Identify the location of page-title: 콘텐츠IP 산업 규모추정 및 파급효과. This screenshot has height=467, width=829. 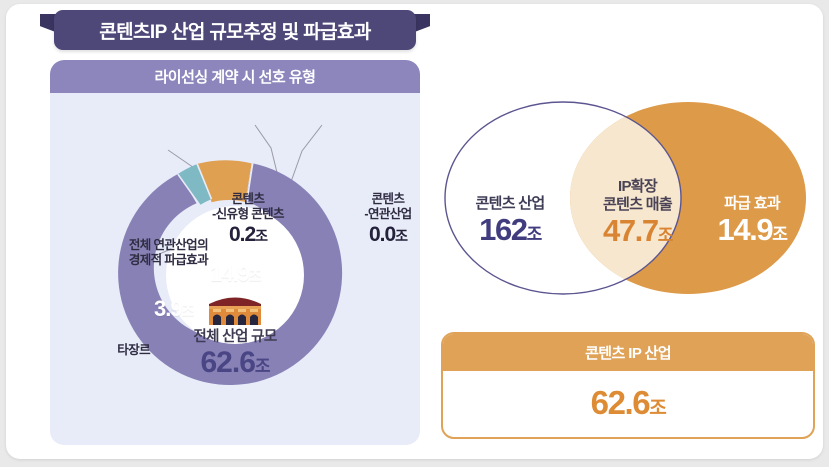
(235, 32).